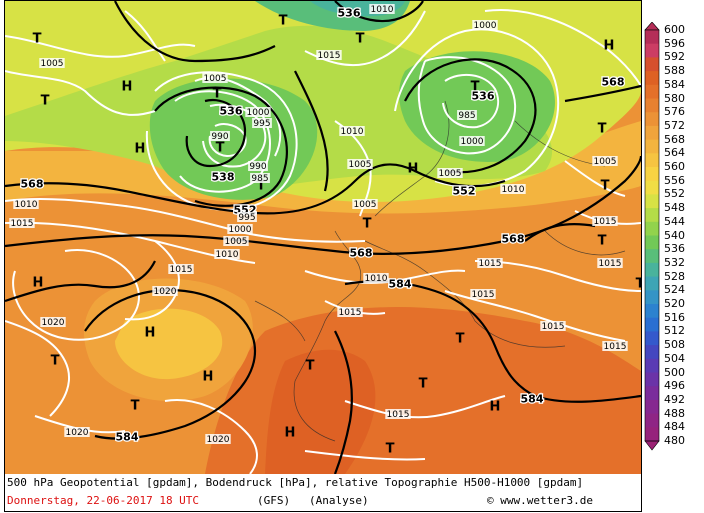 The height and width of the screenshot is (513, 704). I want to click on legend-label: 568, so click(674, 139).